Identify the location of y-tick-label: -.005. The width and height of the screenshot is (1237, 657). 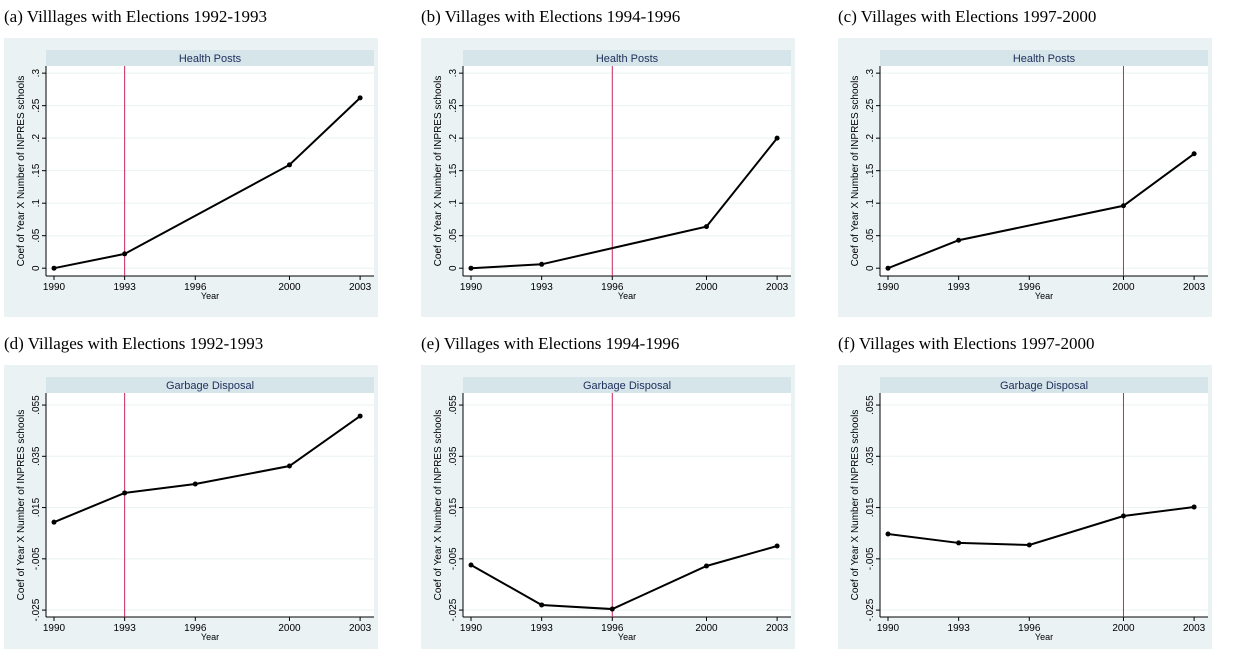
(870, 558).